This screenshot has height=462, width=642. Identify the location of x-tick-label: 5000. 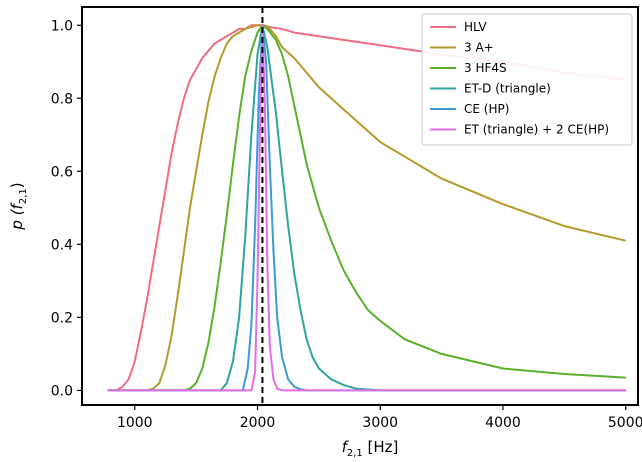
(625, 423).